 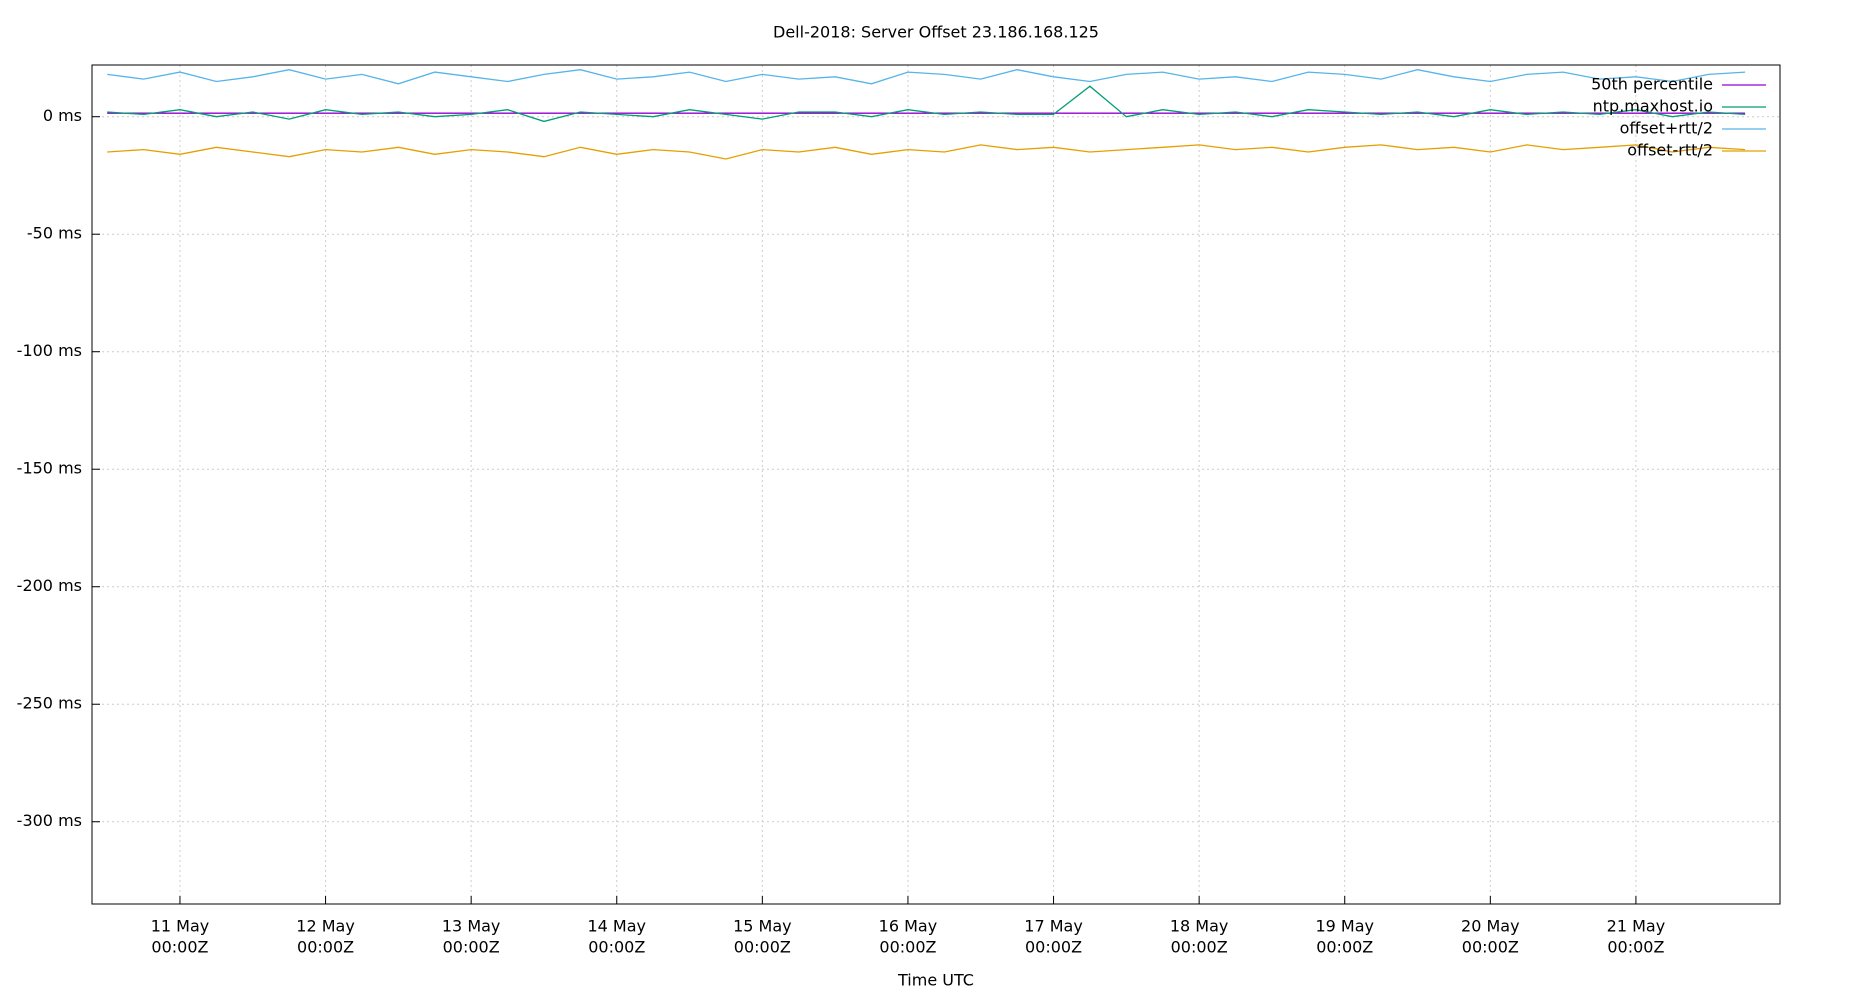 I want to click on x-tick-label: 20 May, so click(x=1490, y=926).